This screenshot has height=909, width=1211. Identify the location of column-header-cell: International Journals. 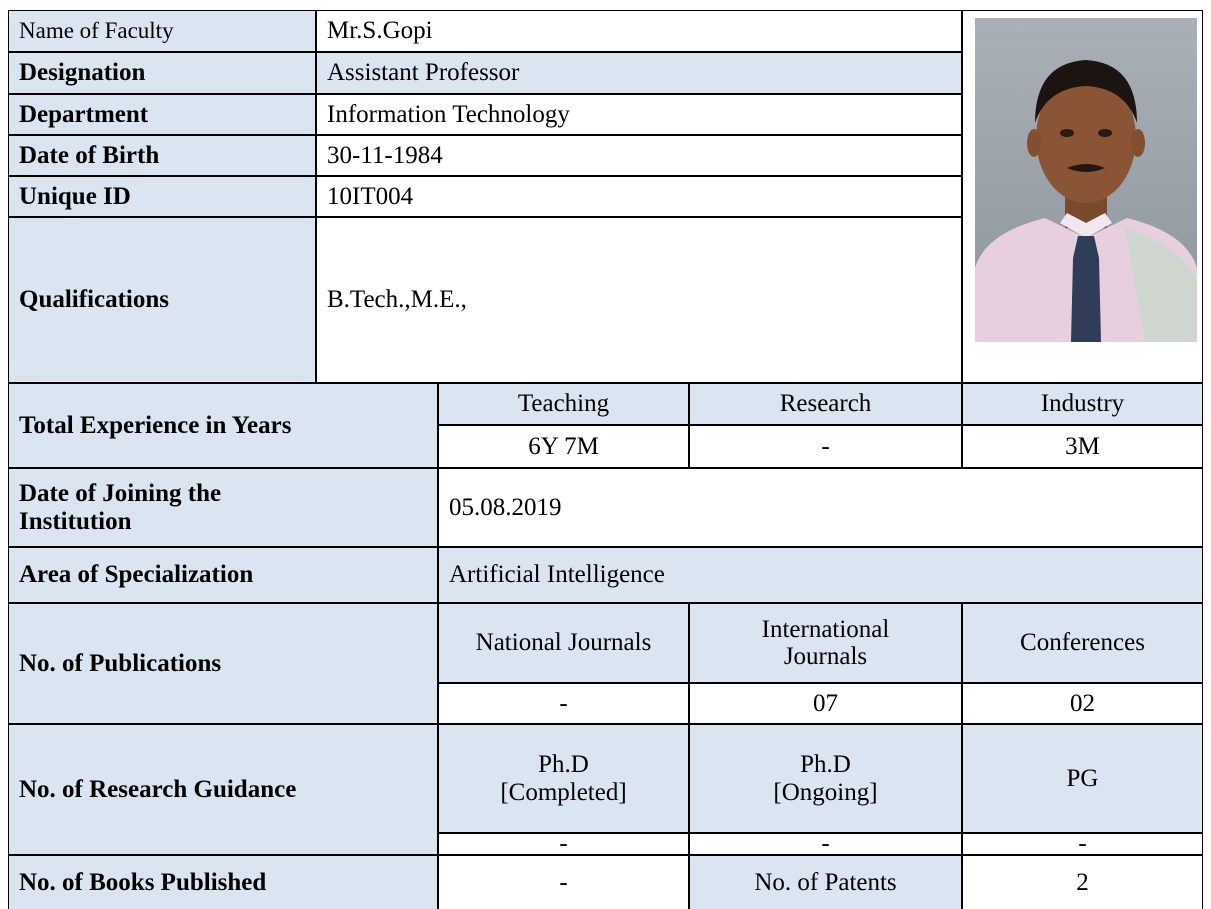
(825, 643).